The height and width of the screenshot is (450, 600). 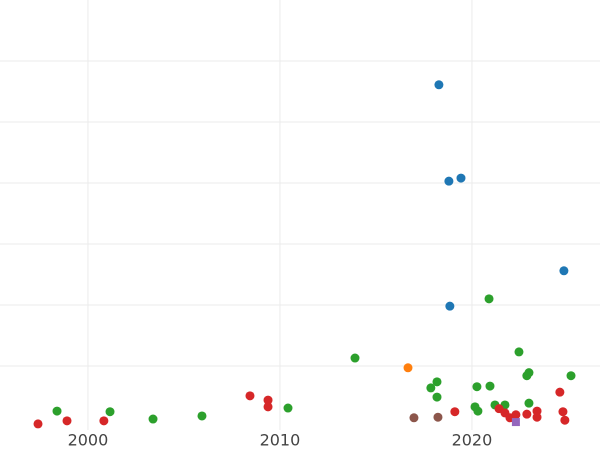 What do you see at coordinates (472, 440) in the screenshot?
I see `x-tick-label: 2020` at bounding box center [472, 440].